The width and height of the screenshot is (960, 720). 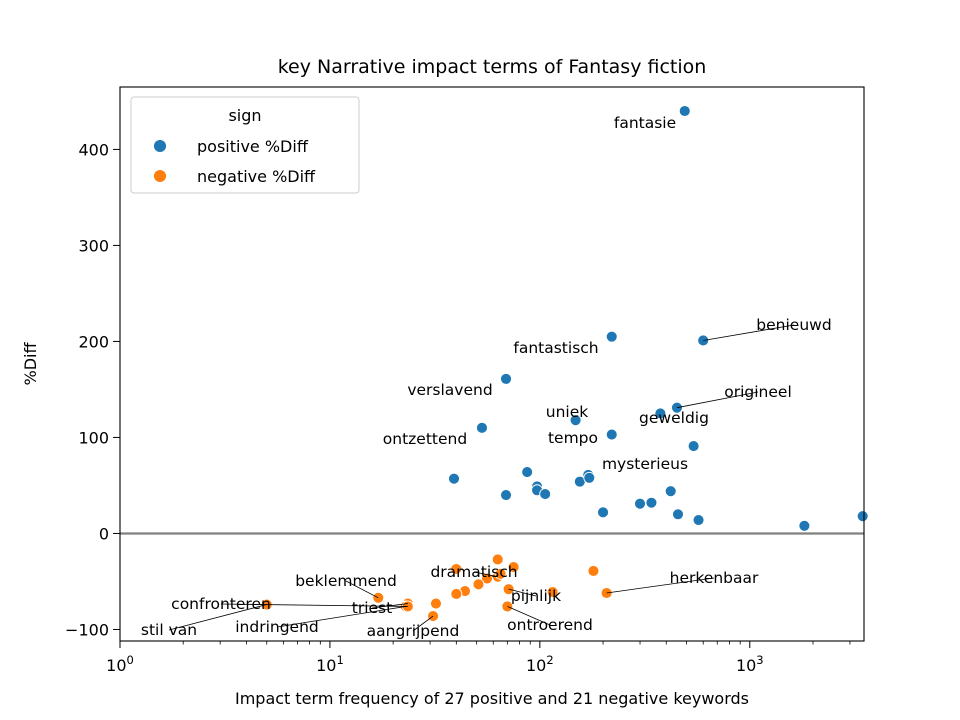 I want to click on y-tick-label: 0, so click(x=104, y=533).